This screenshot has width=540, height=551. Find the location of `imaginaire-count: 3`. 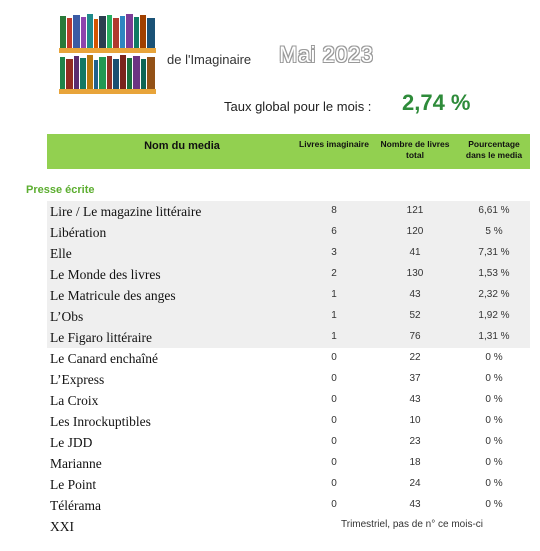

imaginaire-count: 3 is located at coordinates (334, 252).